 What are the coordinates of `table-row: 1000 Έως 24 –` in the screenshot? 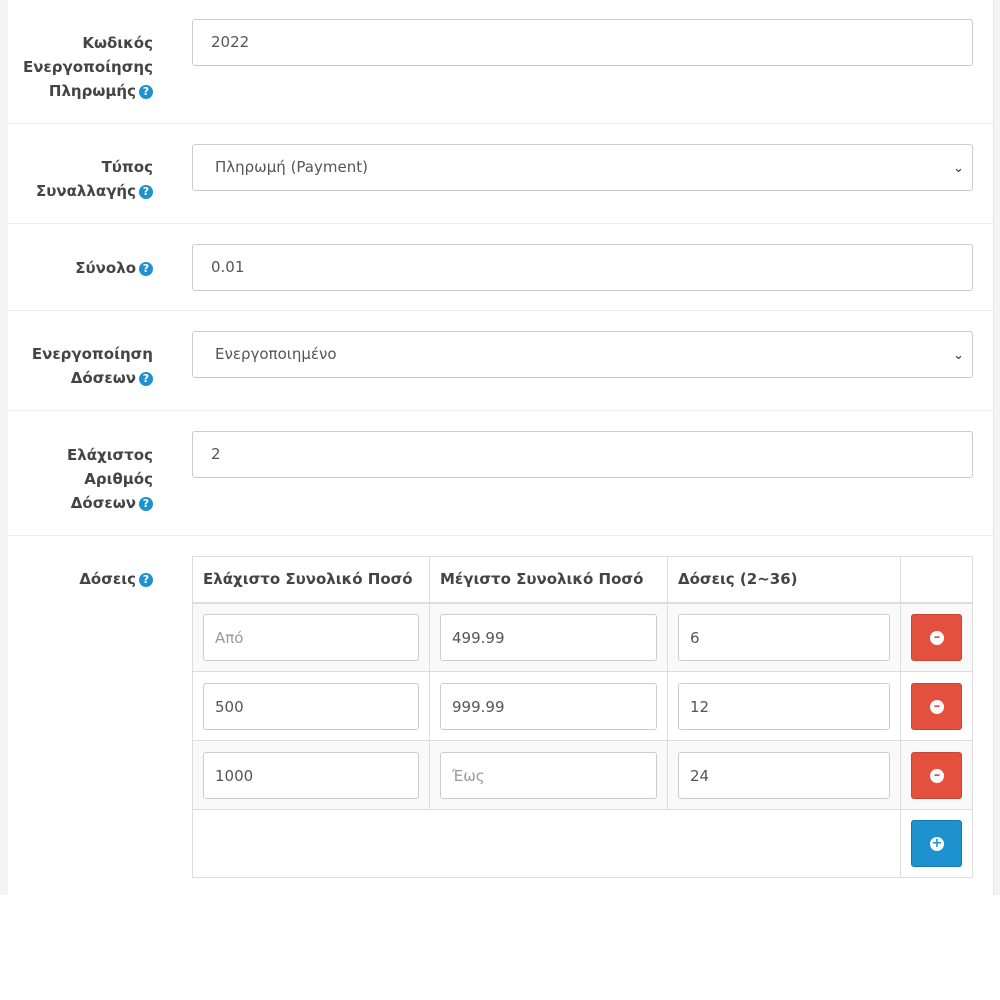 It's located at (582, 775).